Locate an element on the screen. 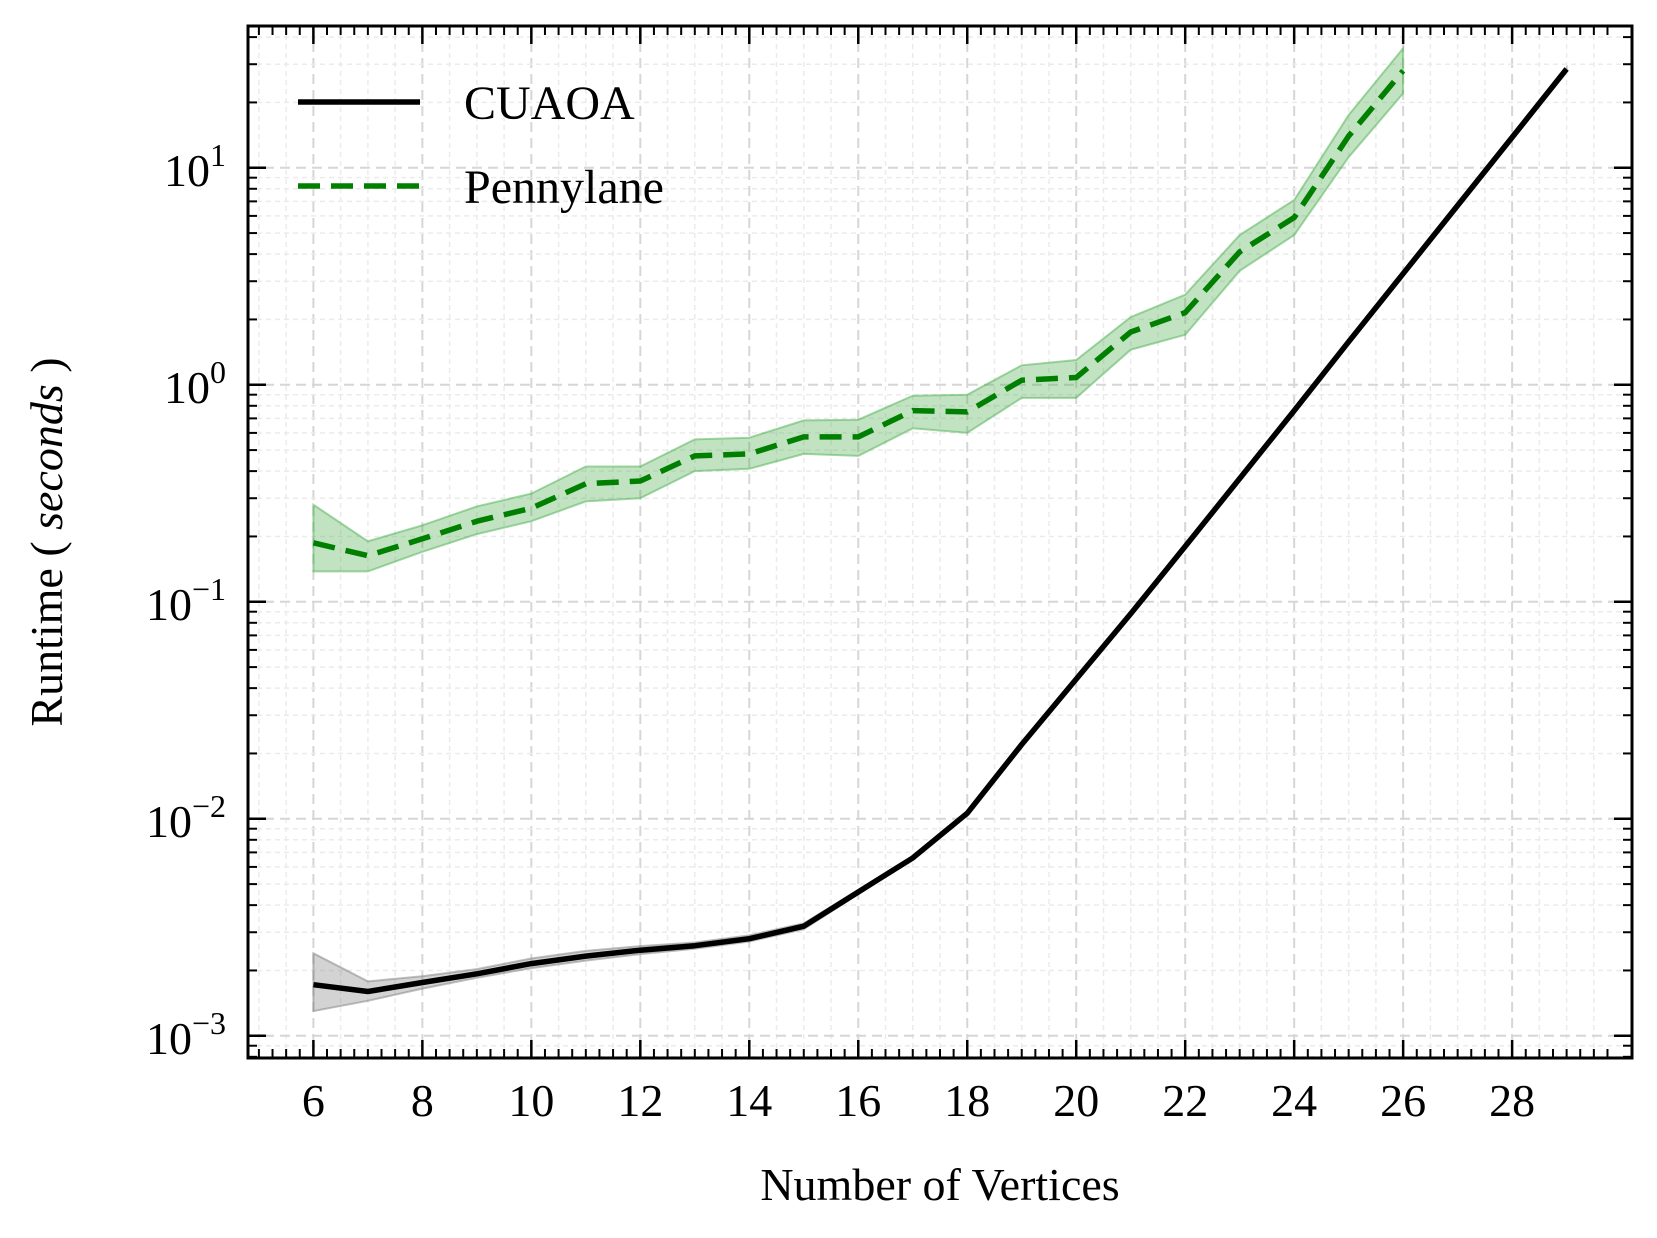 Image resolution: width=1657 pixels, height=1238 pixels. x-tick-label: 24 is located at coordinates (1294, 1100).